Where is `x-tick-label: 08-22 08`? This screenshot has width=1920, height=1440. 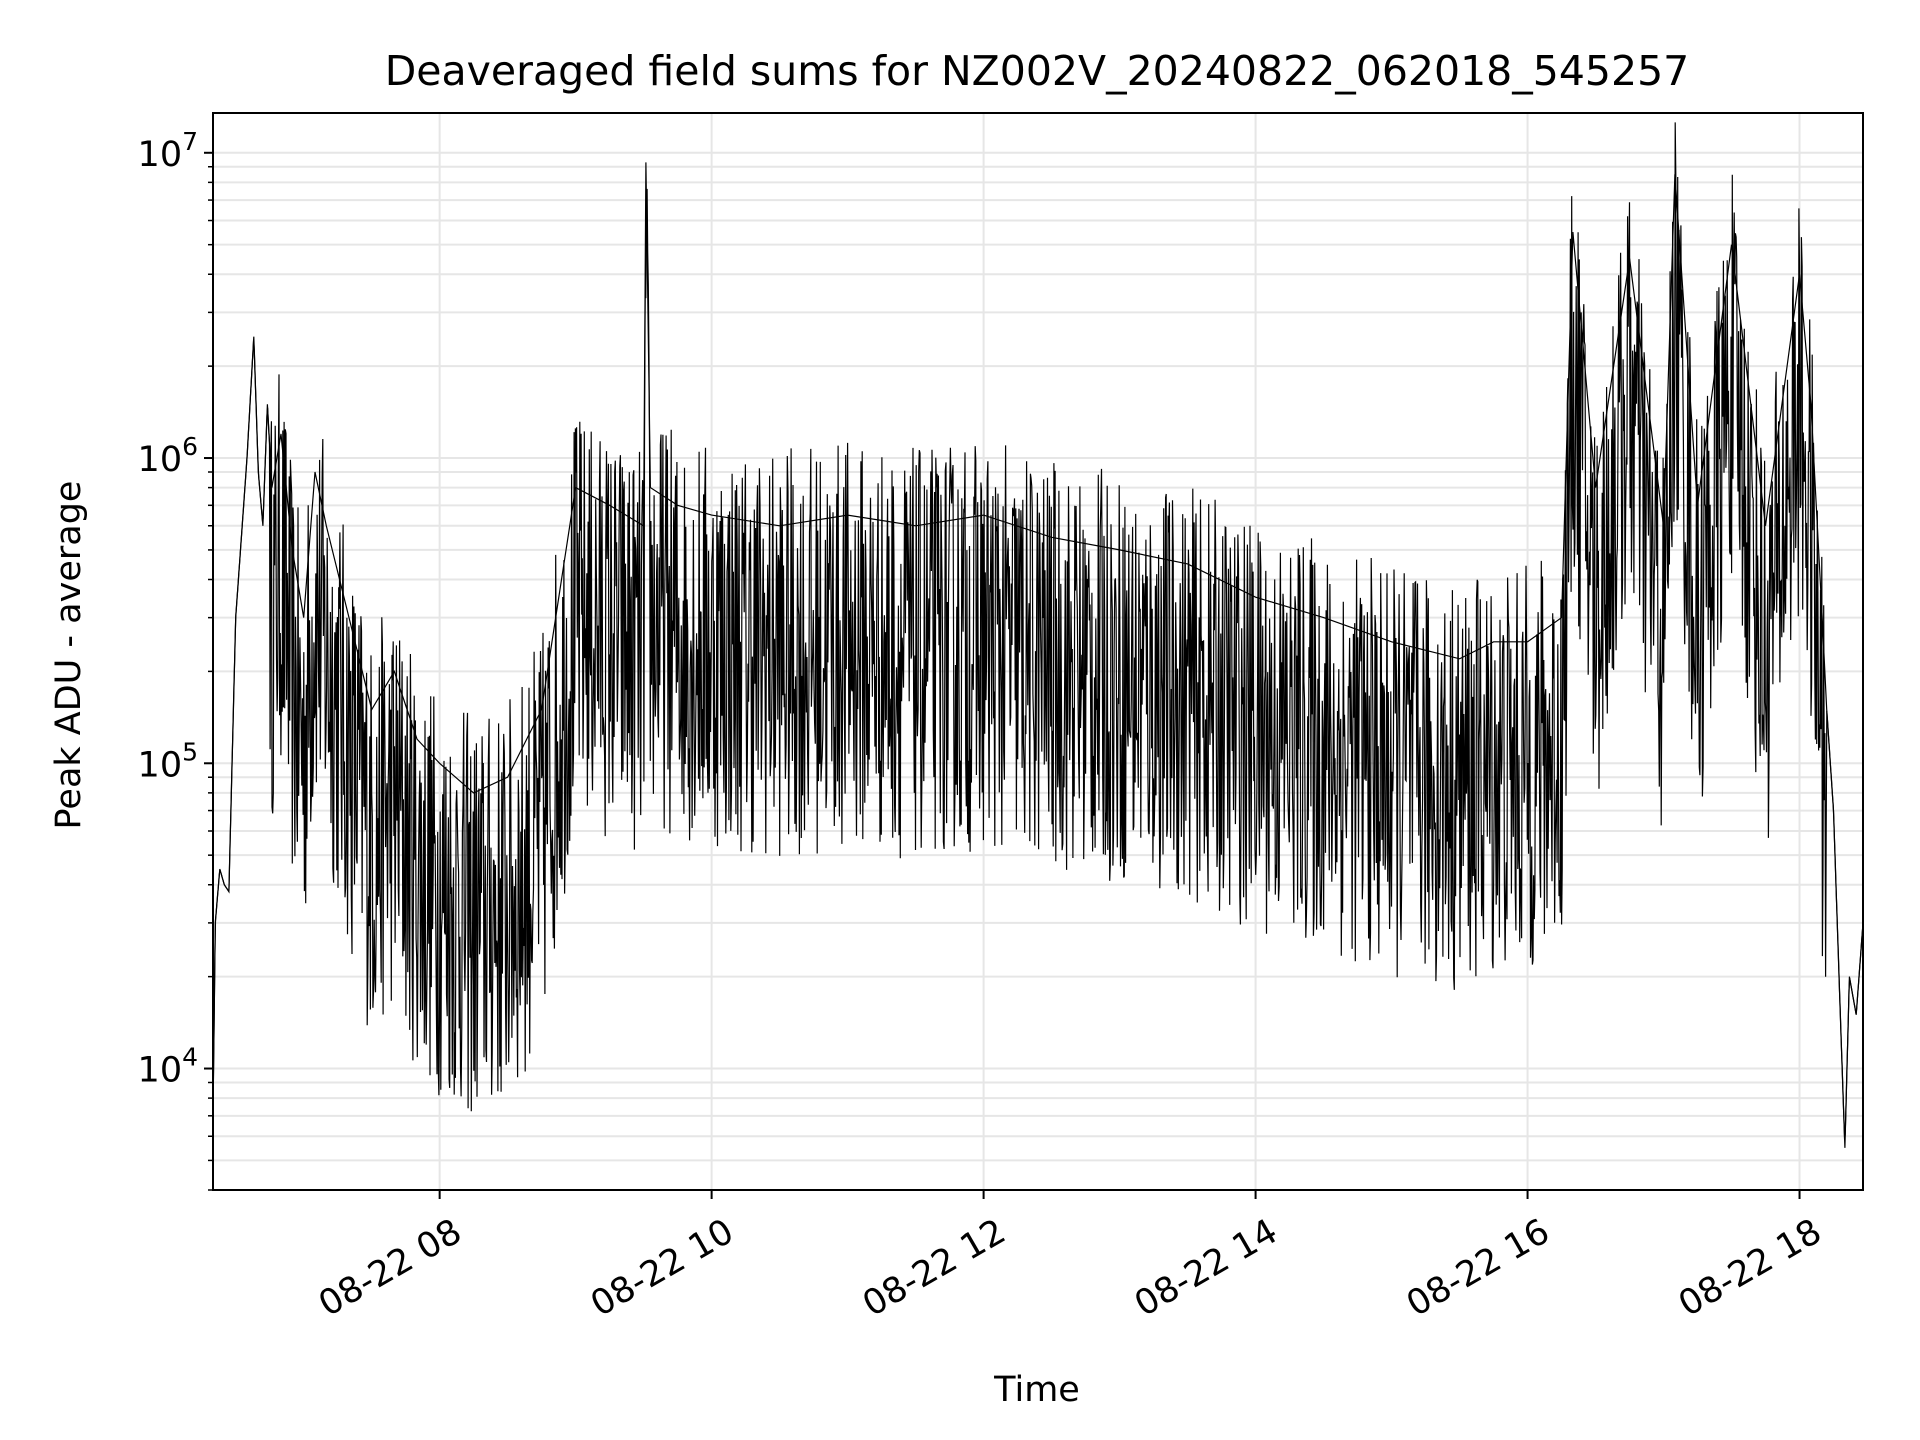
x-tick-label: 08-22 08 is located at coordinates (390, 1268).